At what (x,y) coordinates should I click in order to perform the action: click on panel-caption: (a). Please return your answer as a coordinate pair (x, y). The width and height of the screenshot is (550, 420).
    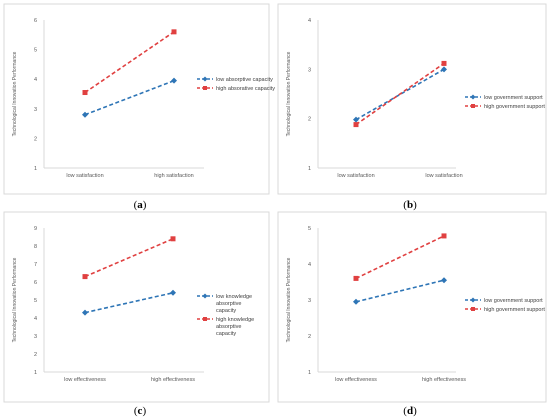
    Looking at the image, I should click on (140, 205).